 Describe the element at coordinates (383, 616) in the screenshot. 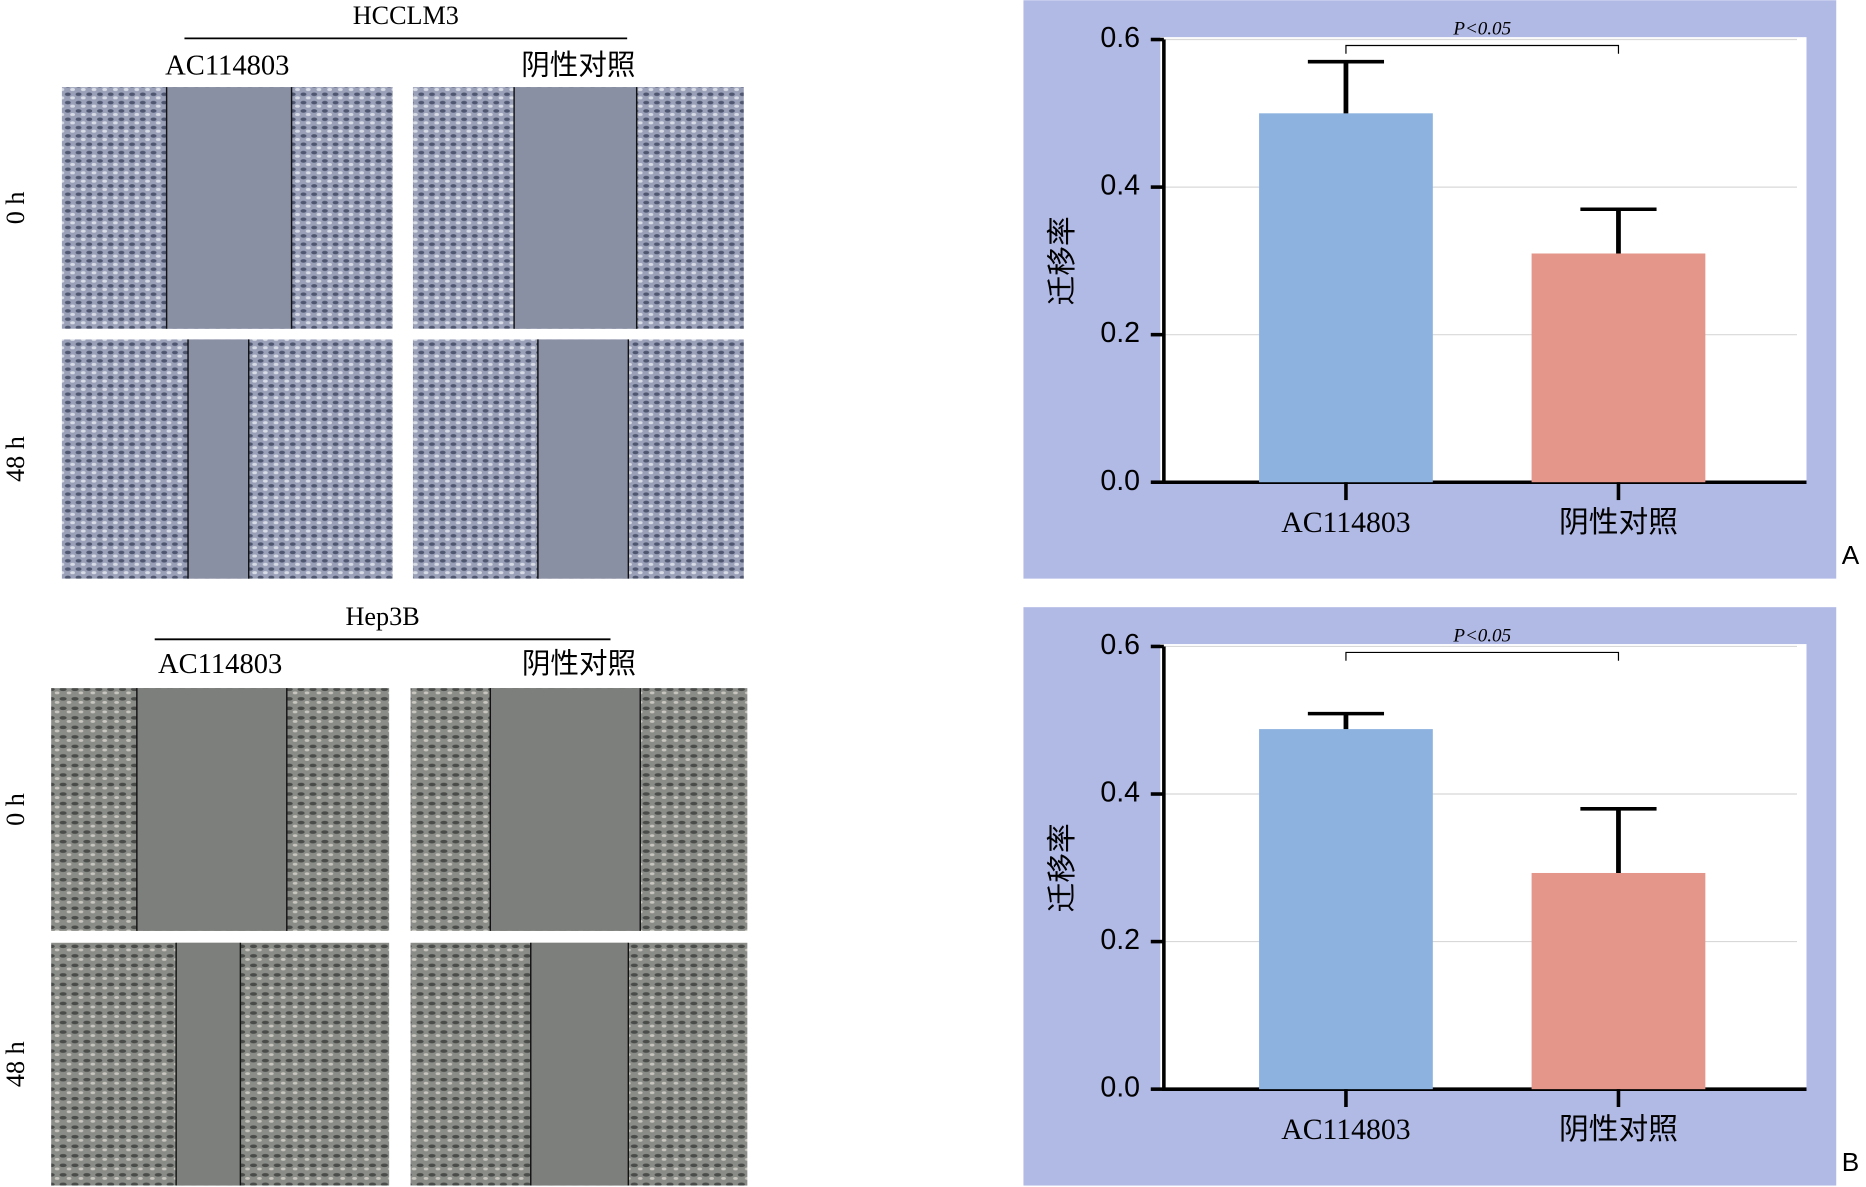

I see `cell-line-title: Hep3B` at that location.